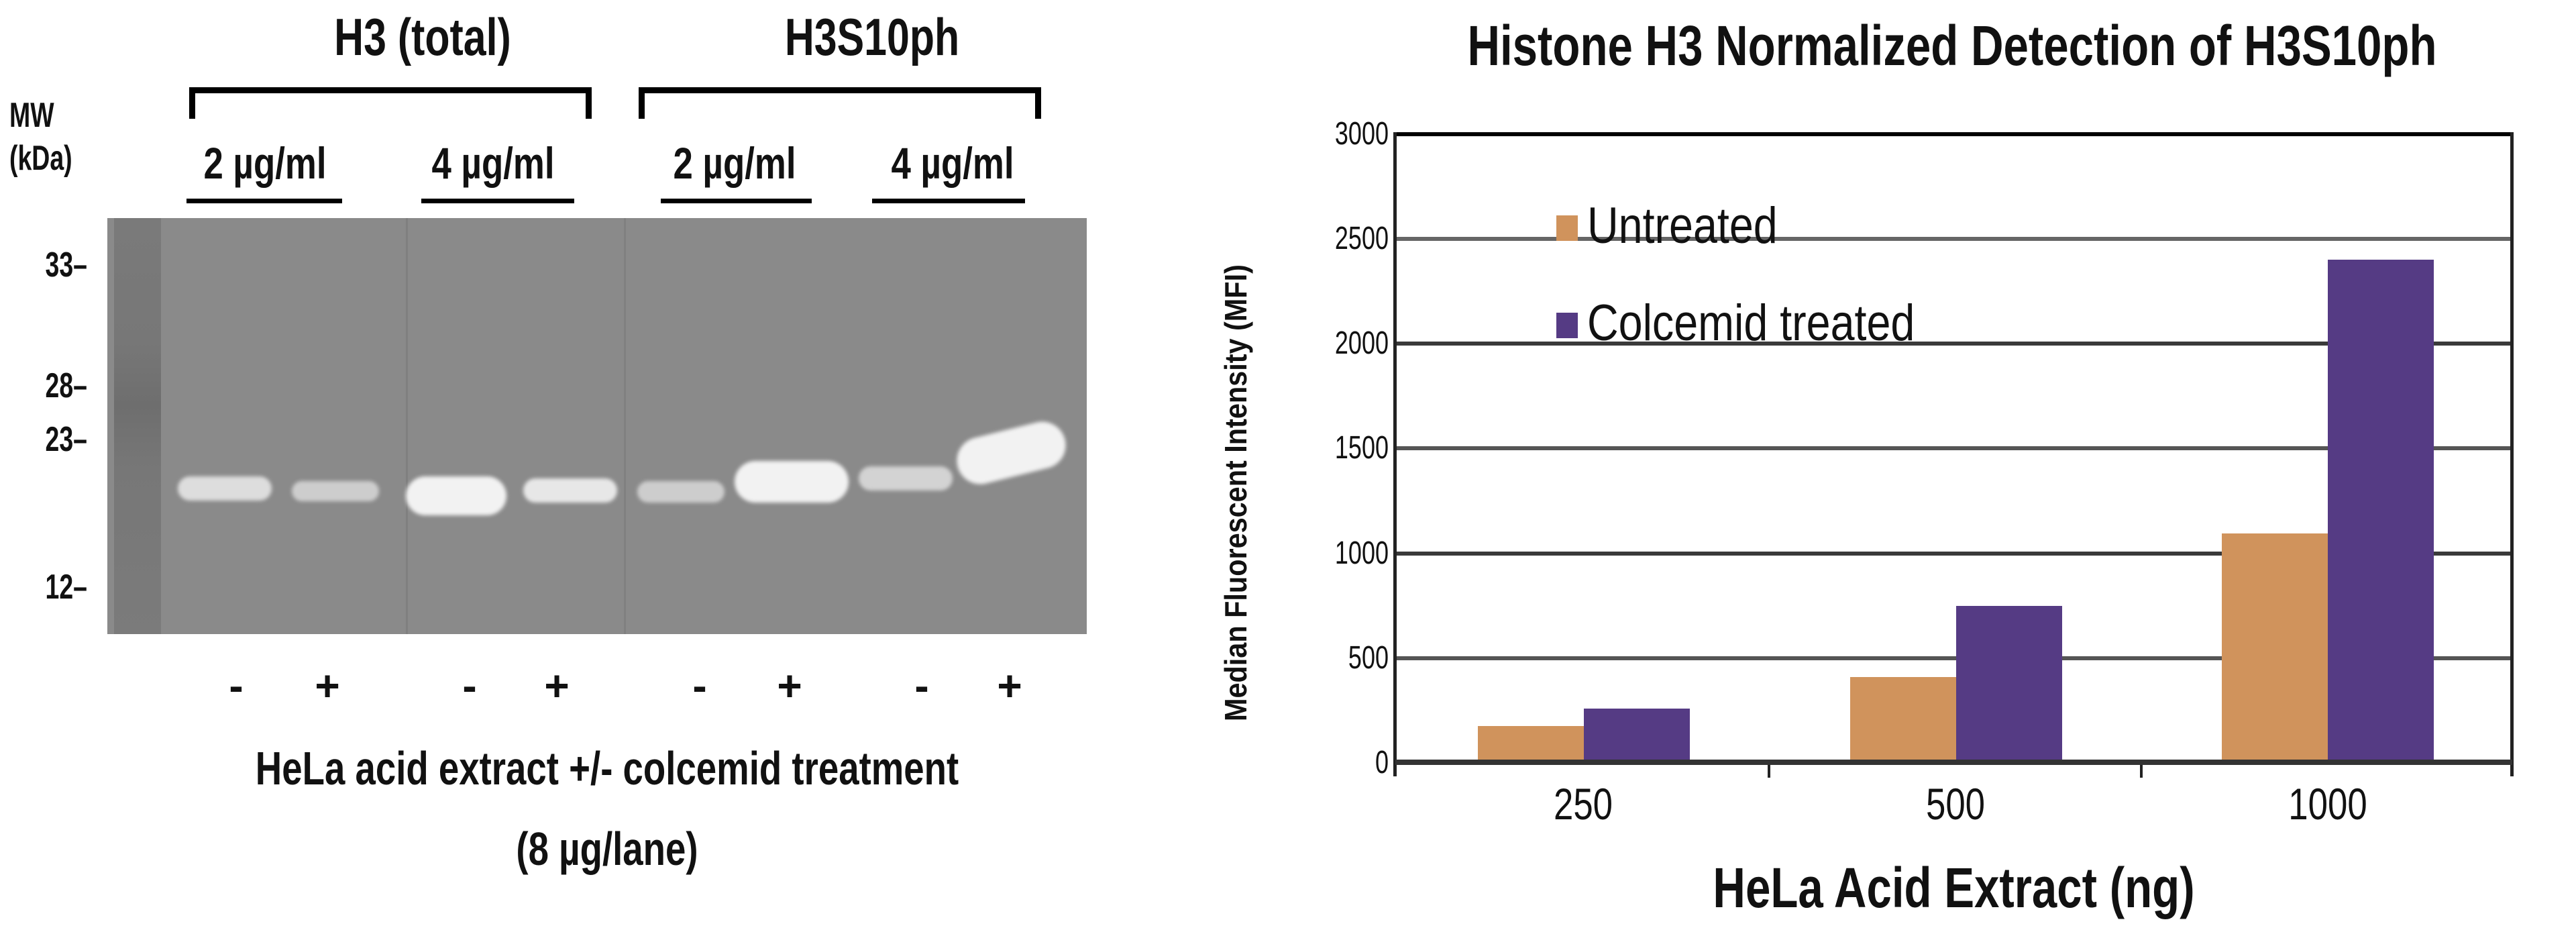  What do you see at coordinates (59, 587) in the screenshot?
I see `mw-marker-label: 12` at bounding box center [59, 587].